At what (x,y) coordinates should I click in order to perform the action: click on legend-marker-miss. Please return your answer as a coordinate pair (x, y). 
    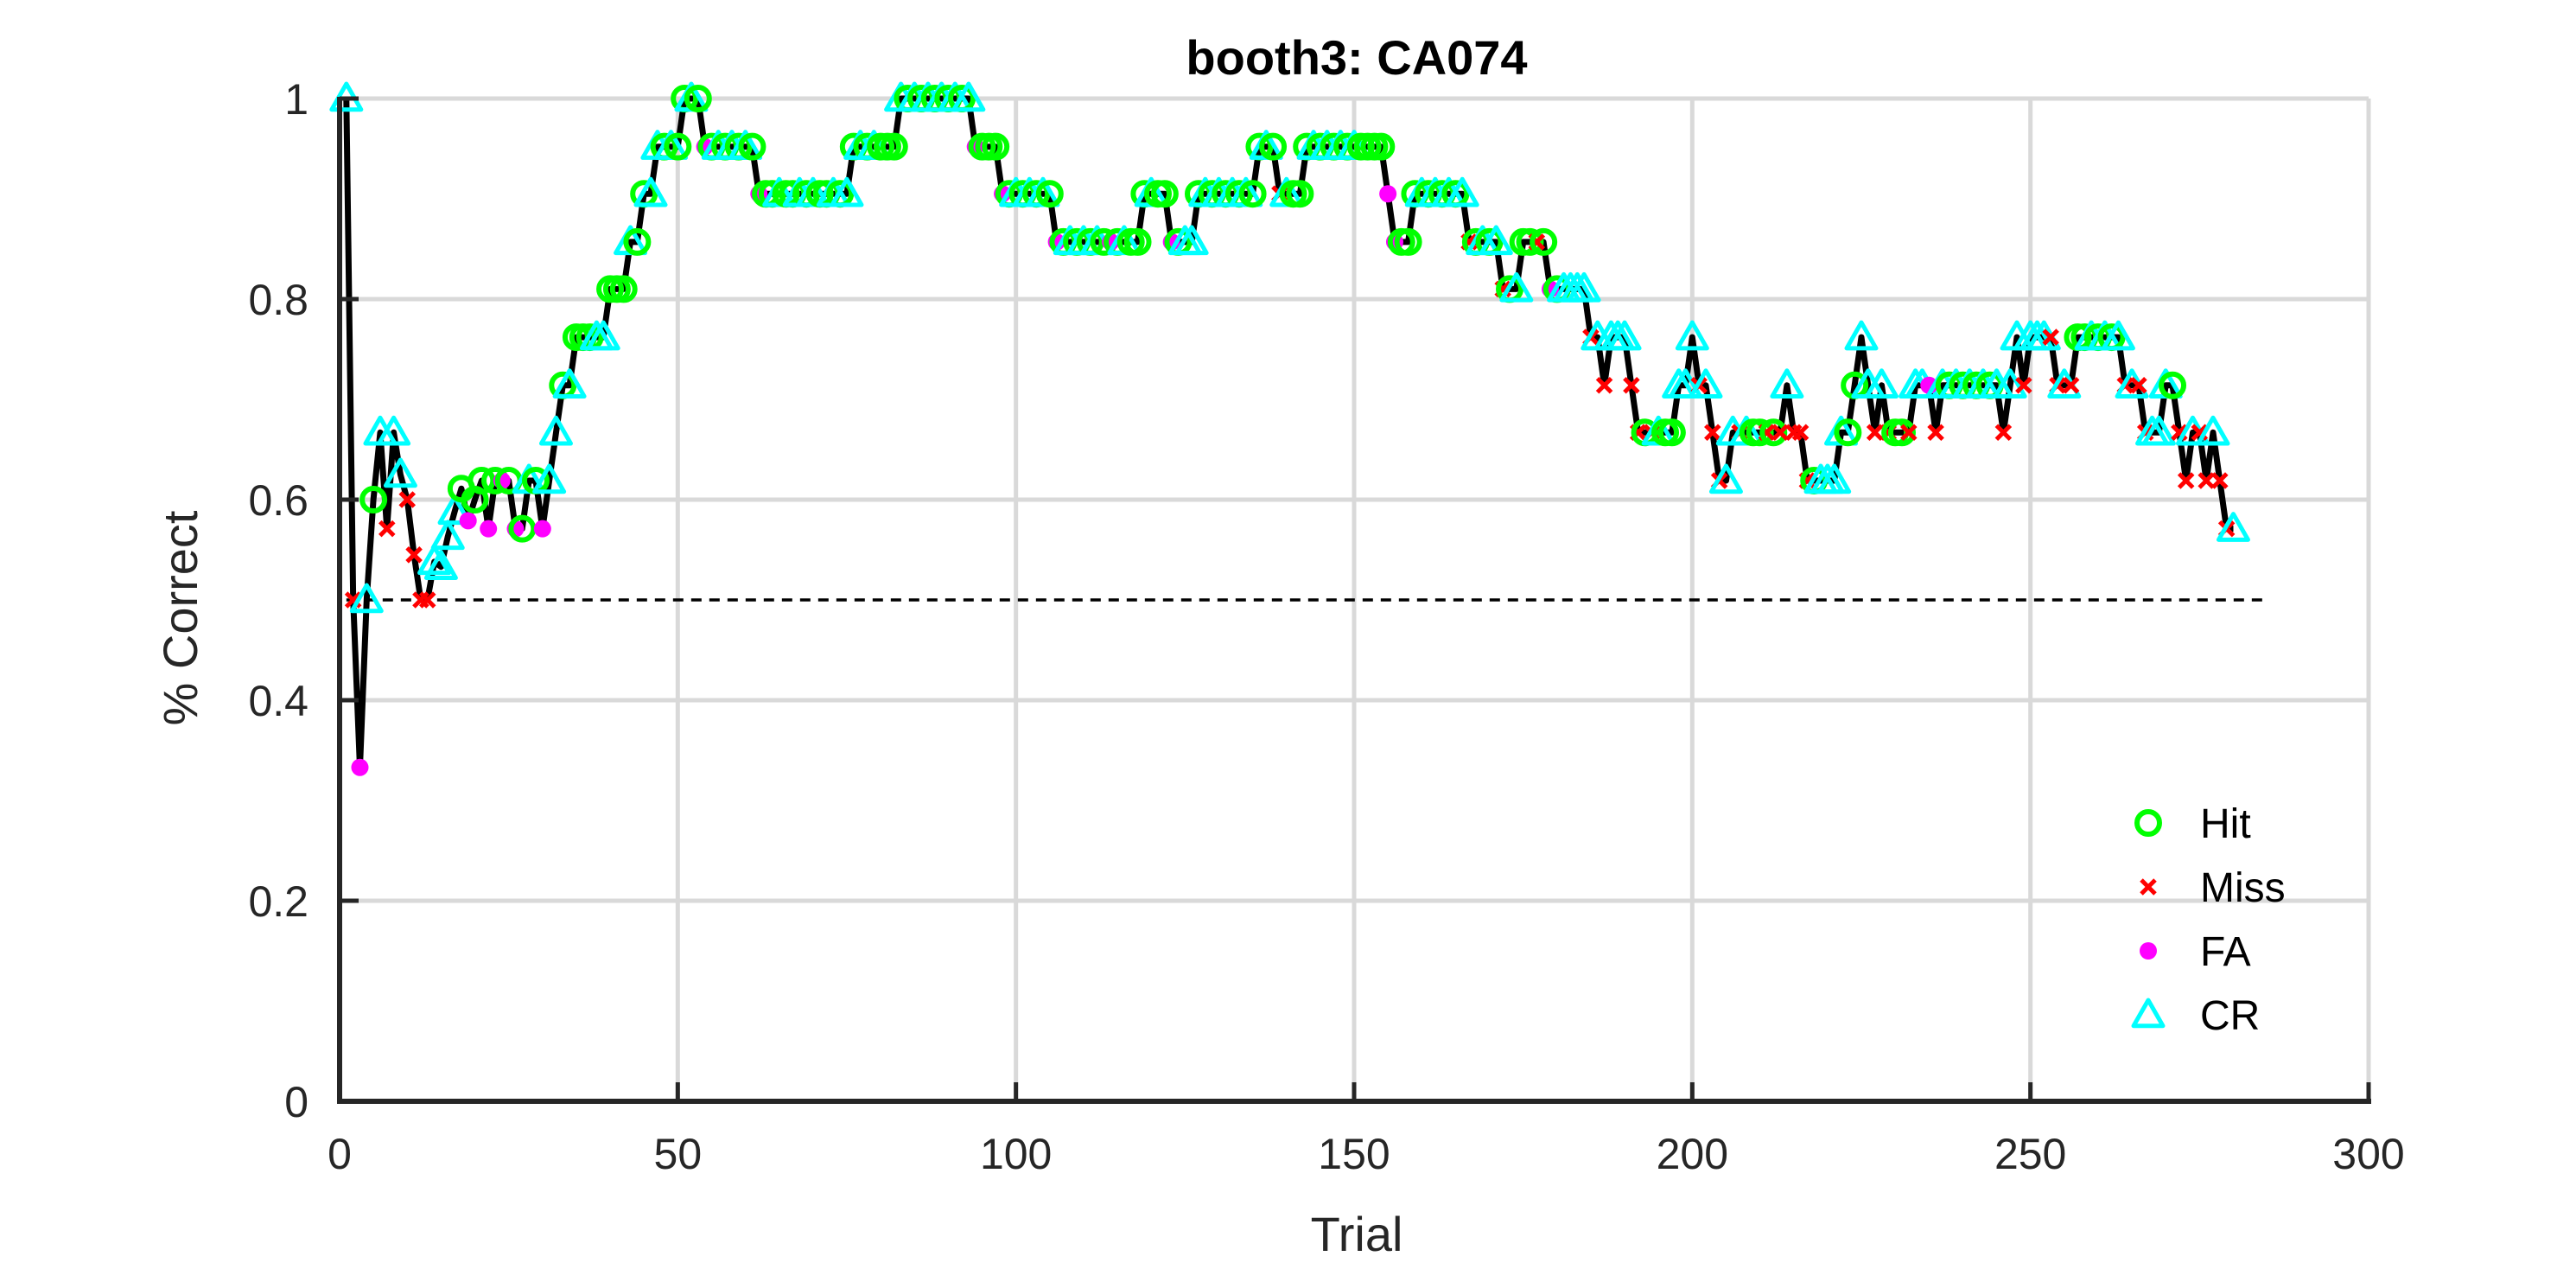
    Looking at the image, I should click on (2148, 887).